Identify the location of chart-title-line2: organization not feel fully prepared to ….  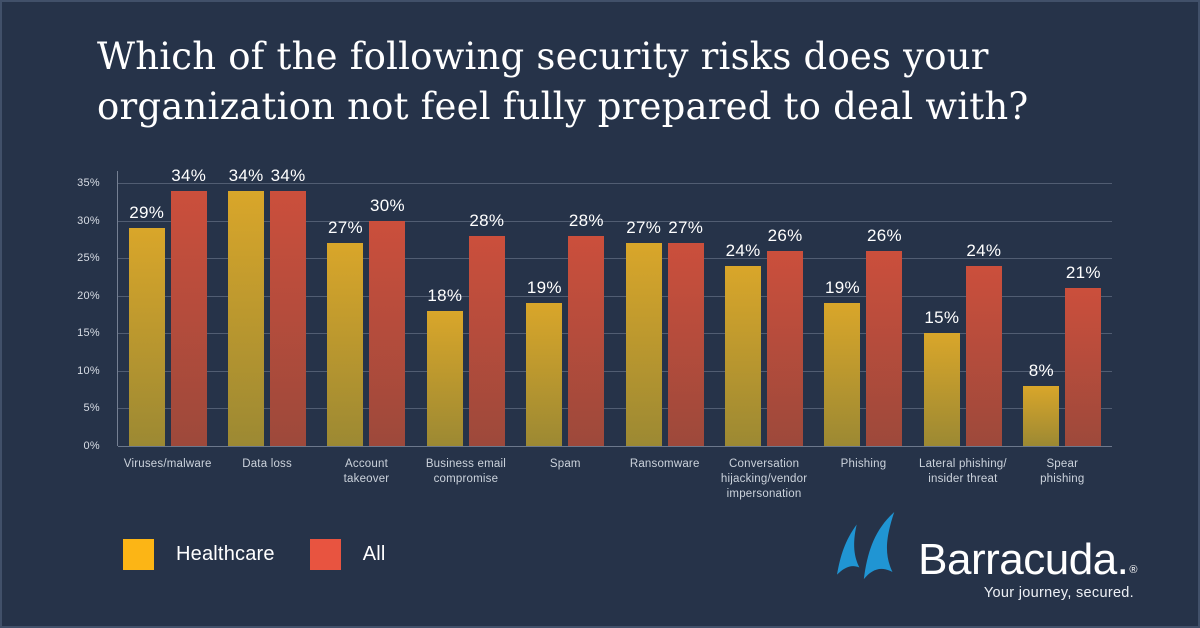
(563, 106).